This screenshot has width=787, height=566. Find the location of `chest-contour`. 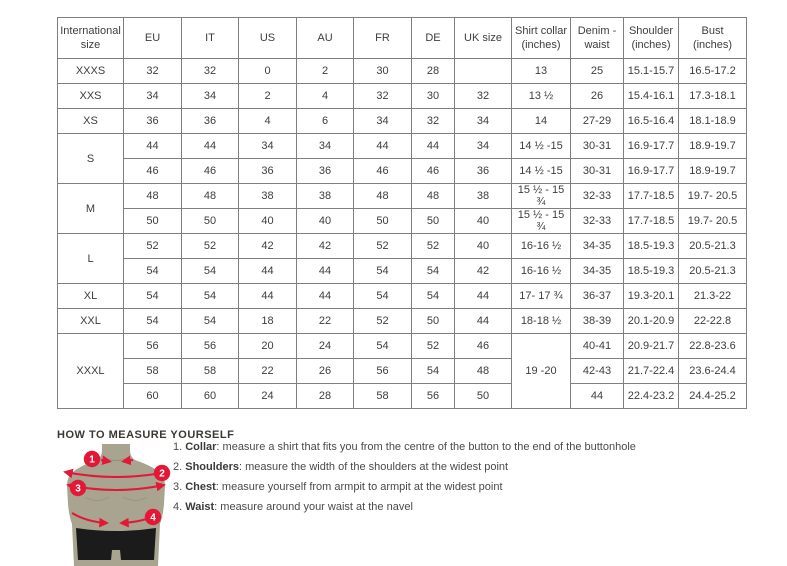

chest-contour is located at coordinates (116, 498).